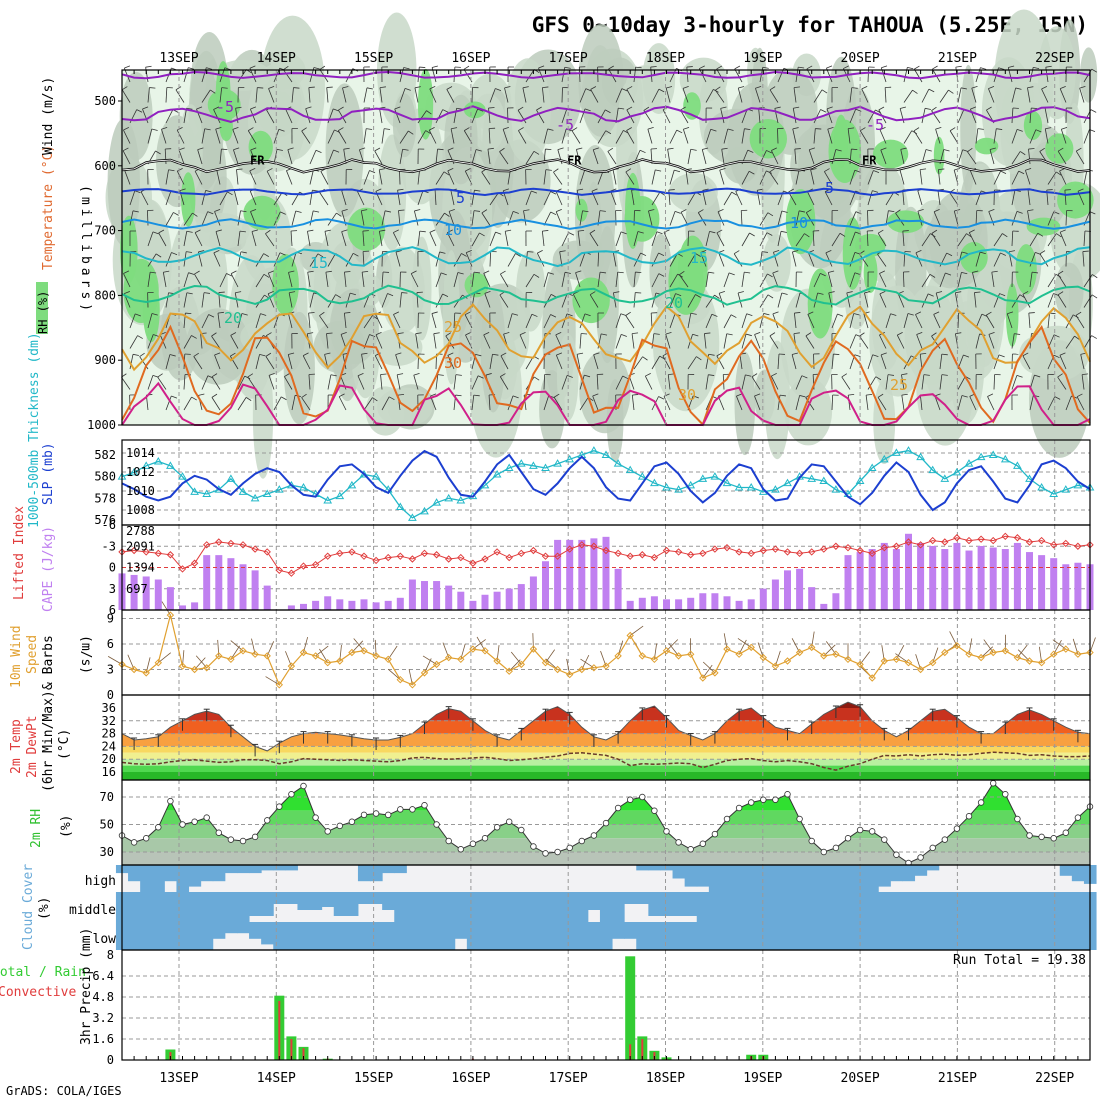  I want to click on cape-ylabel-cape: CAPE (J/kg), so click(48, 569).